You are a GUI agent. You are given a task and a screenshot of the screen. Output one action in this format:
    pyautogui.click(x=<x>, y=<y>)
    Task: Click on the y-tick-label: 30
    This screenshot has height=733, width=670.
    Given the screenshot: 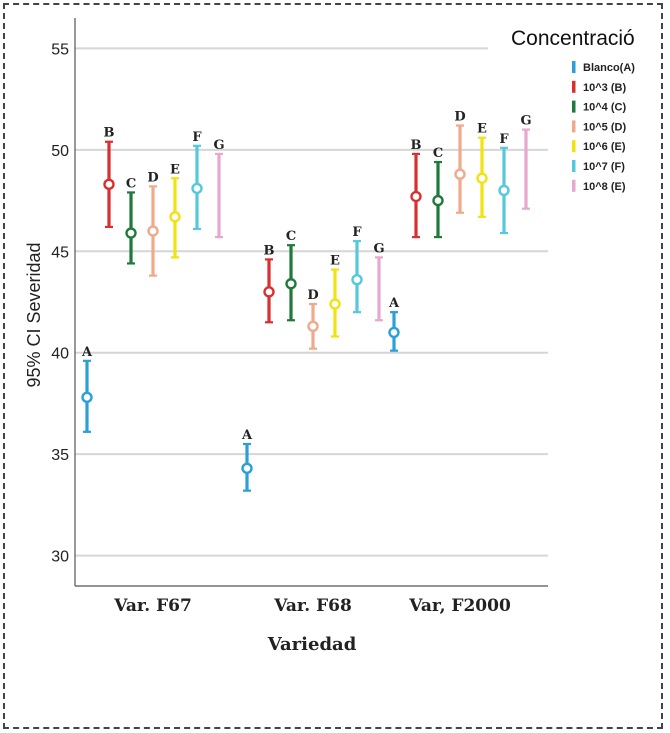 What is the action you would take?
    pyautogui.click(x=60, y=557)
    